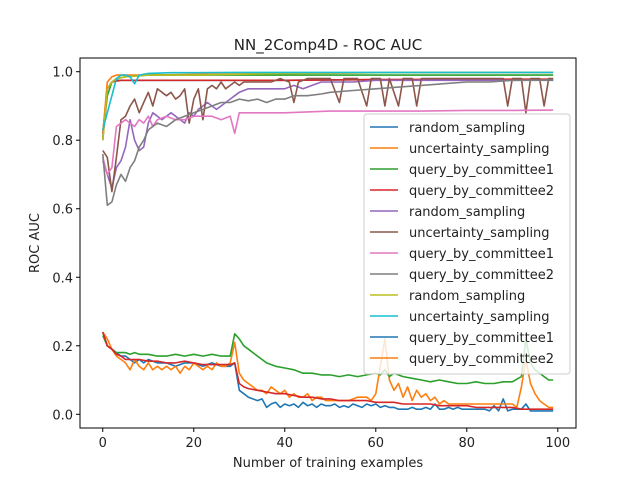 Image resolution: width=640 pixels, height=480 pixels. What do you see at coordinates (557, 443) in the screenshot?
I see `x-tick-label: 100` at bounding box center [557, 443].